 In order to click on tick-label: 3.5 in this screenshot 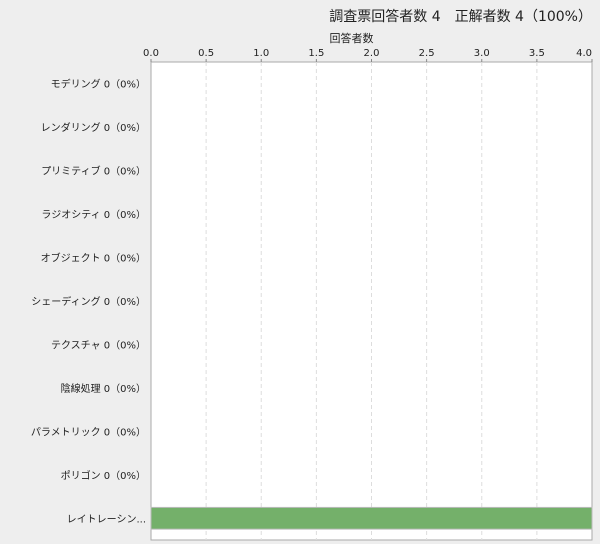, I will do `click(537, 53)`.